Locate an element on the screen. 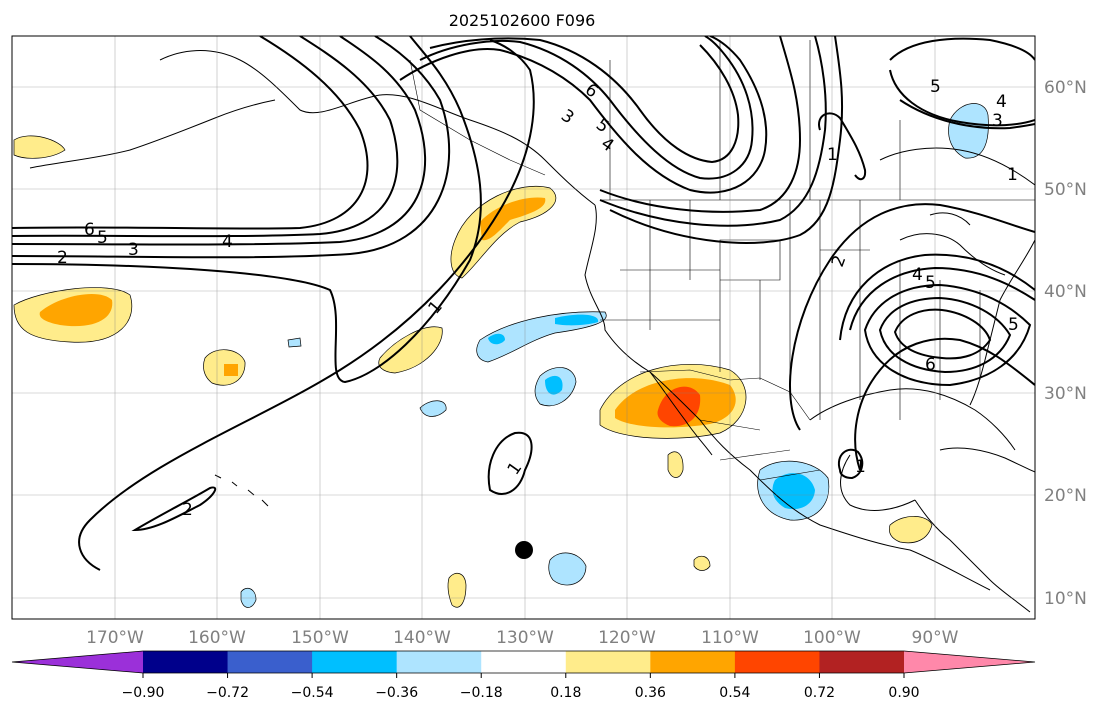 This screenshot has height=712, width=1105. longitude-label: 130°W is located at coordinates (525, 638).